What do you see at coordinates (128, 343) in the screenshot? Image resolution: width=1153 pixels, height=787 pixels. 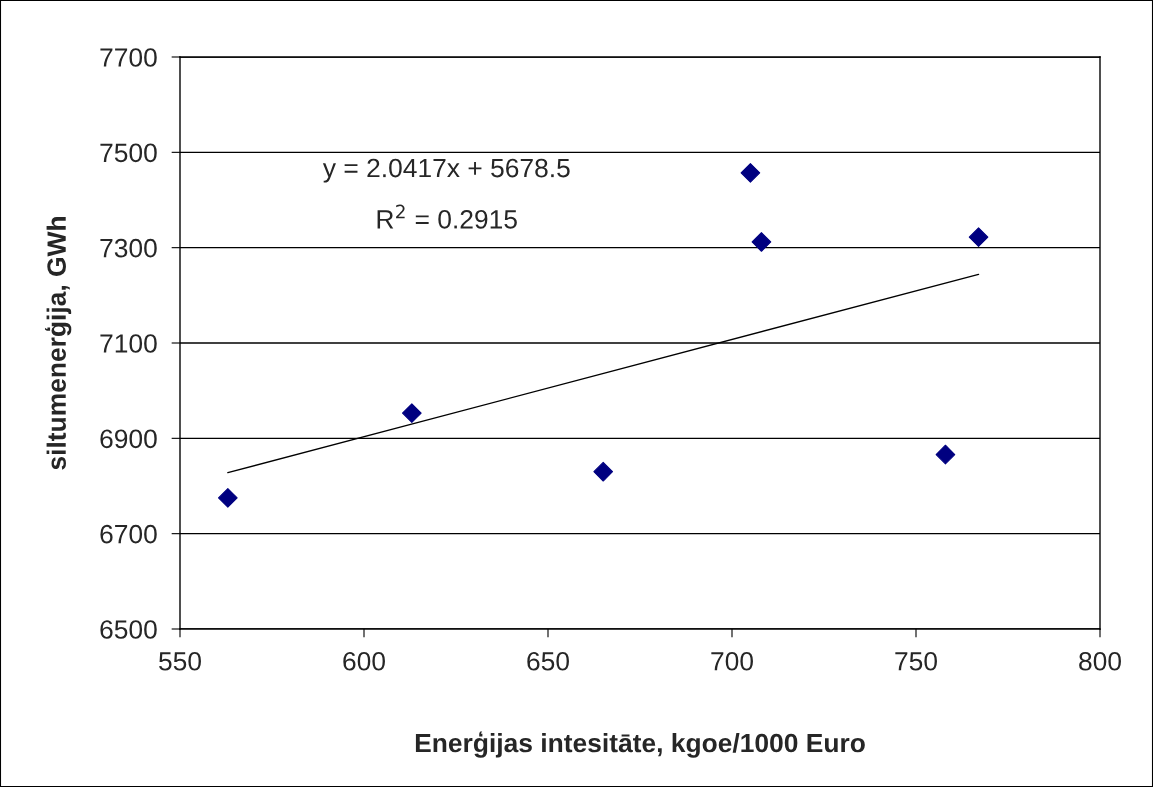 I see `y-tick-label: 7100` at bounding box center [128, 343].